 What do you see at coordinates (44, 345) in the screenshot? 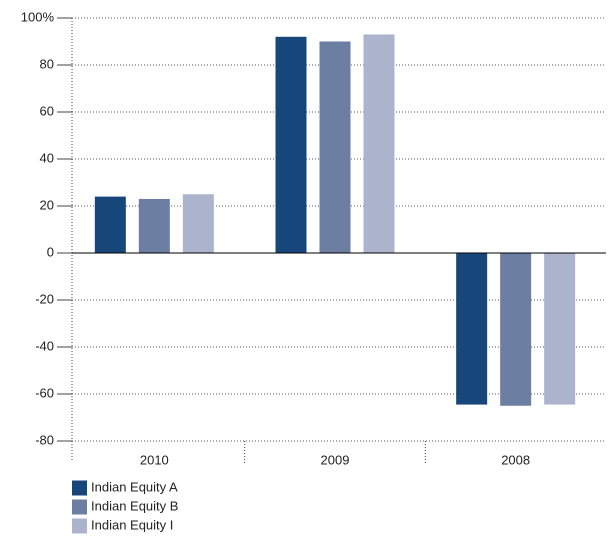
I see `y-tick-label: -40` at bounding box center [44, 345].